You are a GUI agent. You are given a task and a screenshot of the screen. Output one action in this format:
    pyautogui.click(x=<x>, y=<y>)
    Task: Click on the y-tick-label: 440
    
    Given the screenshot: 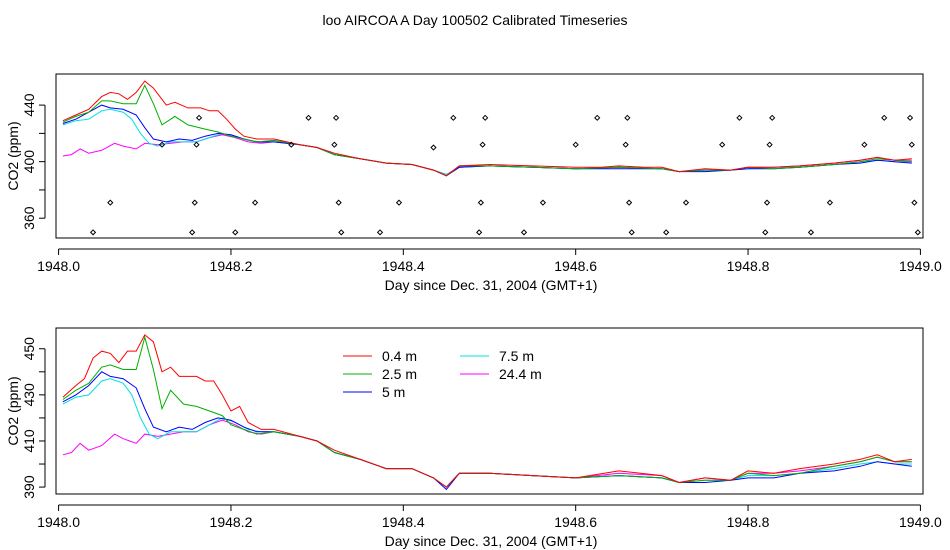 What is the action you would take?
    pyautogui.click(x=29, y=105)
    